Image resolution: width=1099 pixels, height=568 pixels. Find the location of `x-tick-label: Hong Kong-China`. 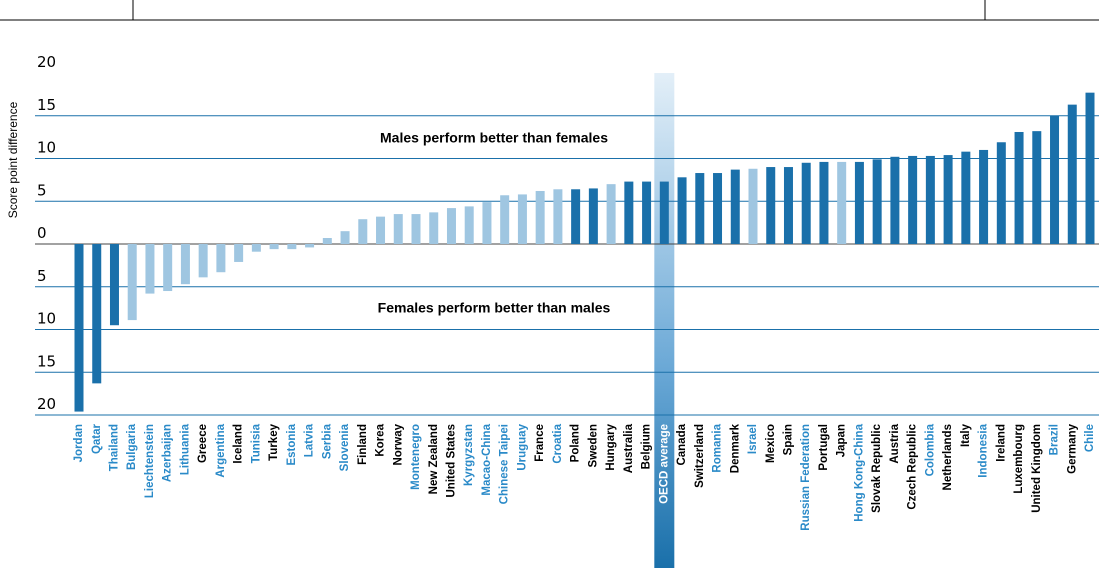

x-tick-label: Hong Kong-China is located at coordinates (859, 472).